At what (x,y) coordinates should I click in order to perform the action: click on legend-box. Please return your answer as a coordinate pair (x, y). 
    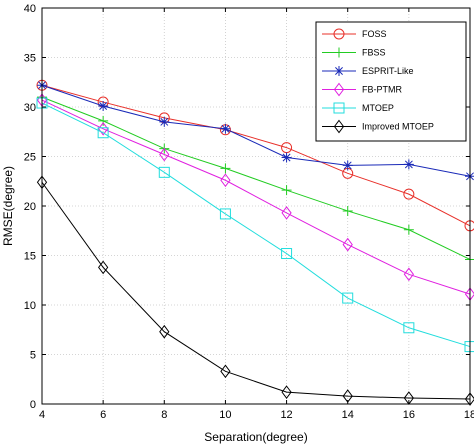
    Looking at the image, I should click on (391, 81).